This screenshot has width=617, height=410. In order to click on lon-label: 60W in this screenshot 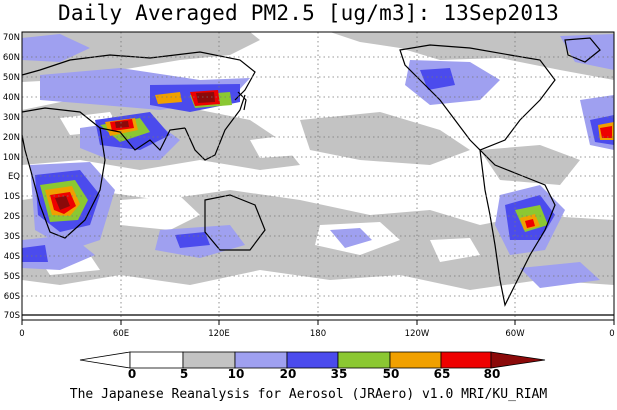, I will do `click(515, 334)`.